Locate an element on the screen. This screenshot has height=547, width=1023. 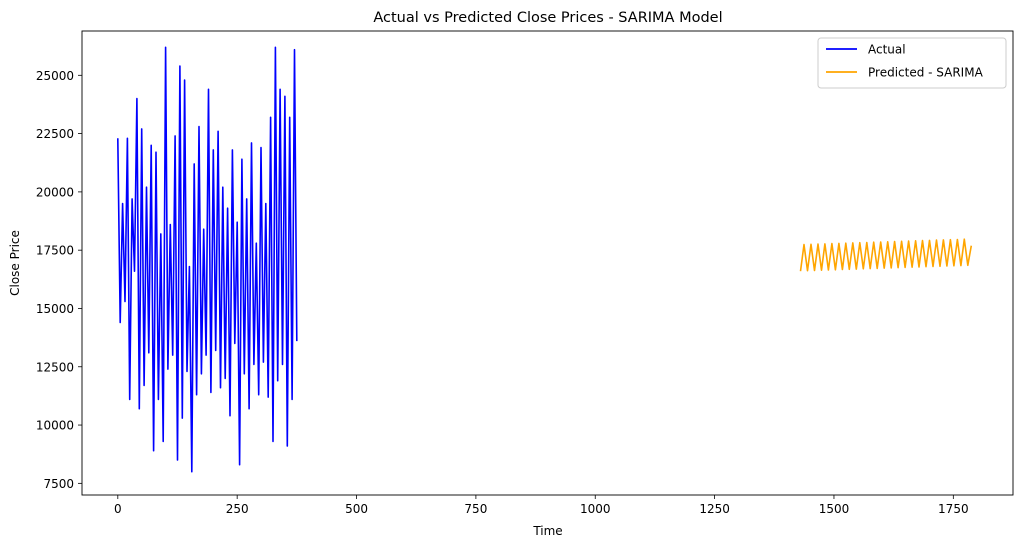
x-tick-label: 1000 is located at coordinates (595, 509).